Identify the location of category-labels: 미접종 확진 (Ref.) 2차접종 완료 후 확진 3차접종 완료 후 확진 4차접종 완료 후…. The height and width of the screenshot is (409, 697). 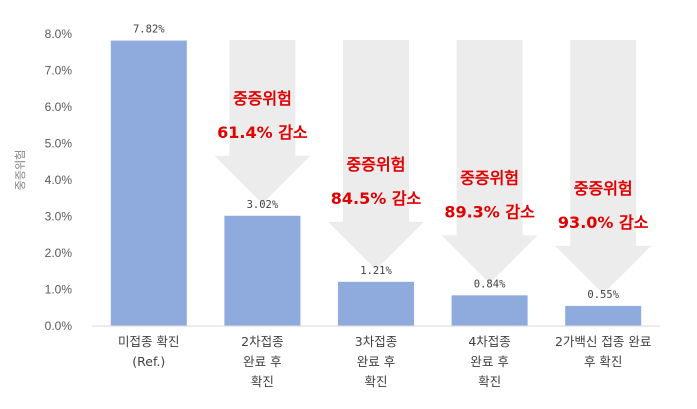
(384, 361).